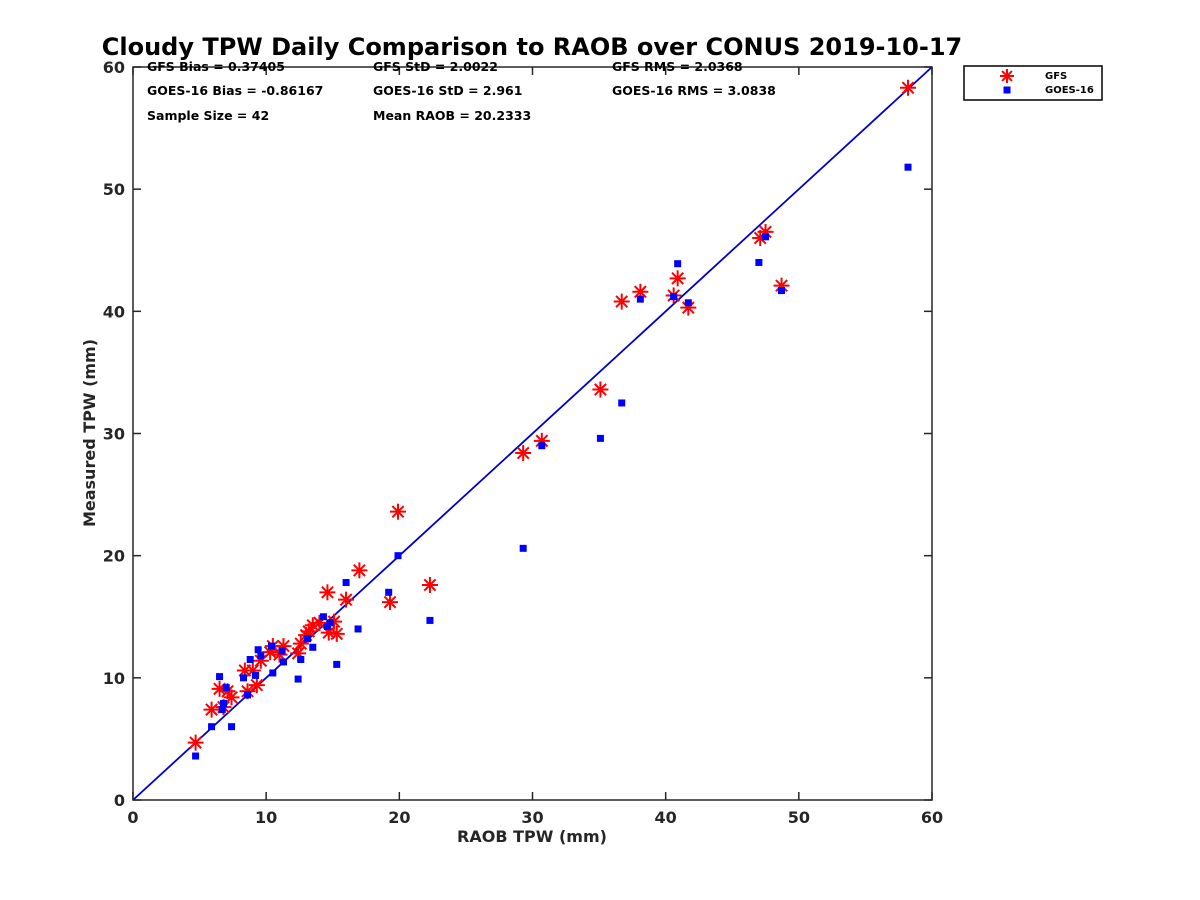  What do you see at coordinates (447, 90) in the screenshot?
I see `stat-goes-std: GOES-16 StD = 2.961` at bounding box center [447, 90].